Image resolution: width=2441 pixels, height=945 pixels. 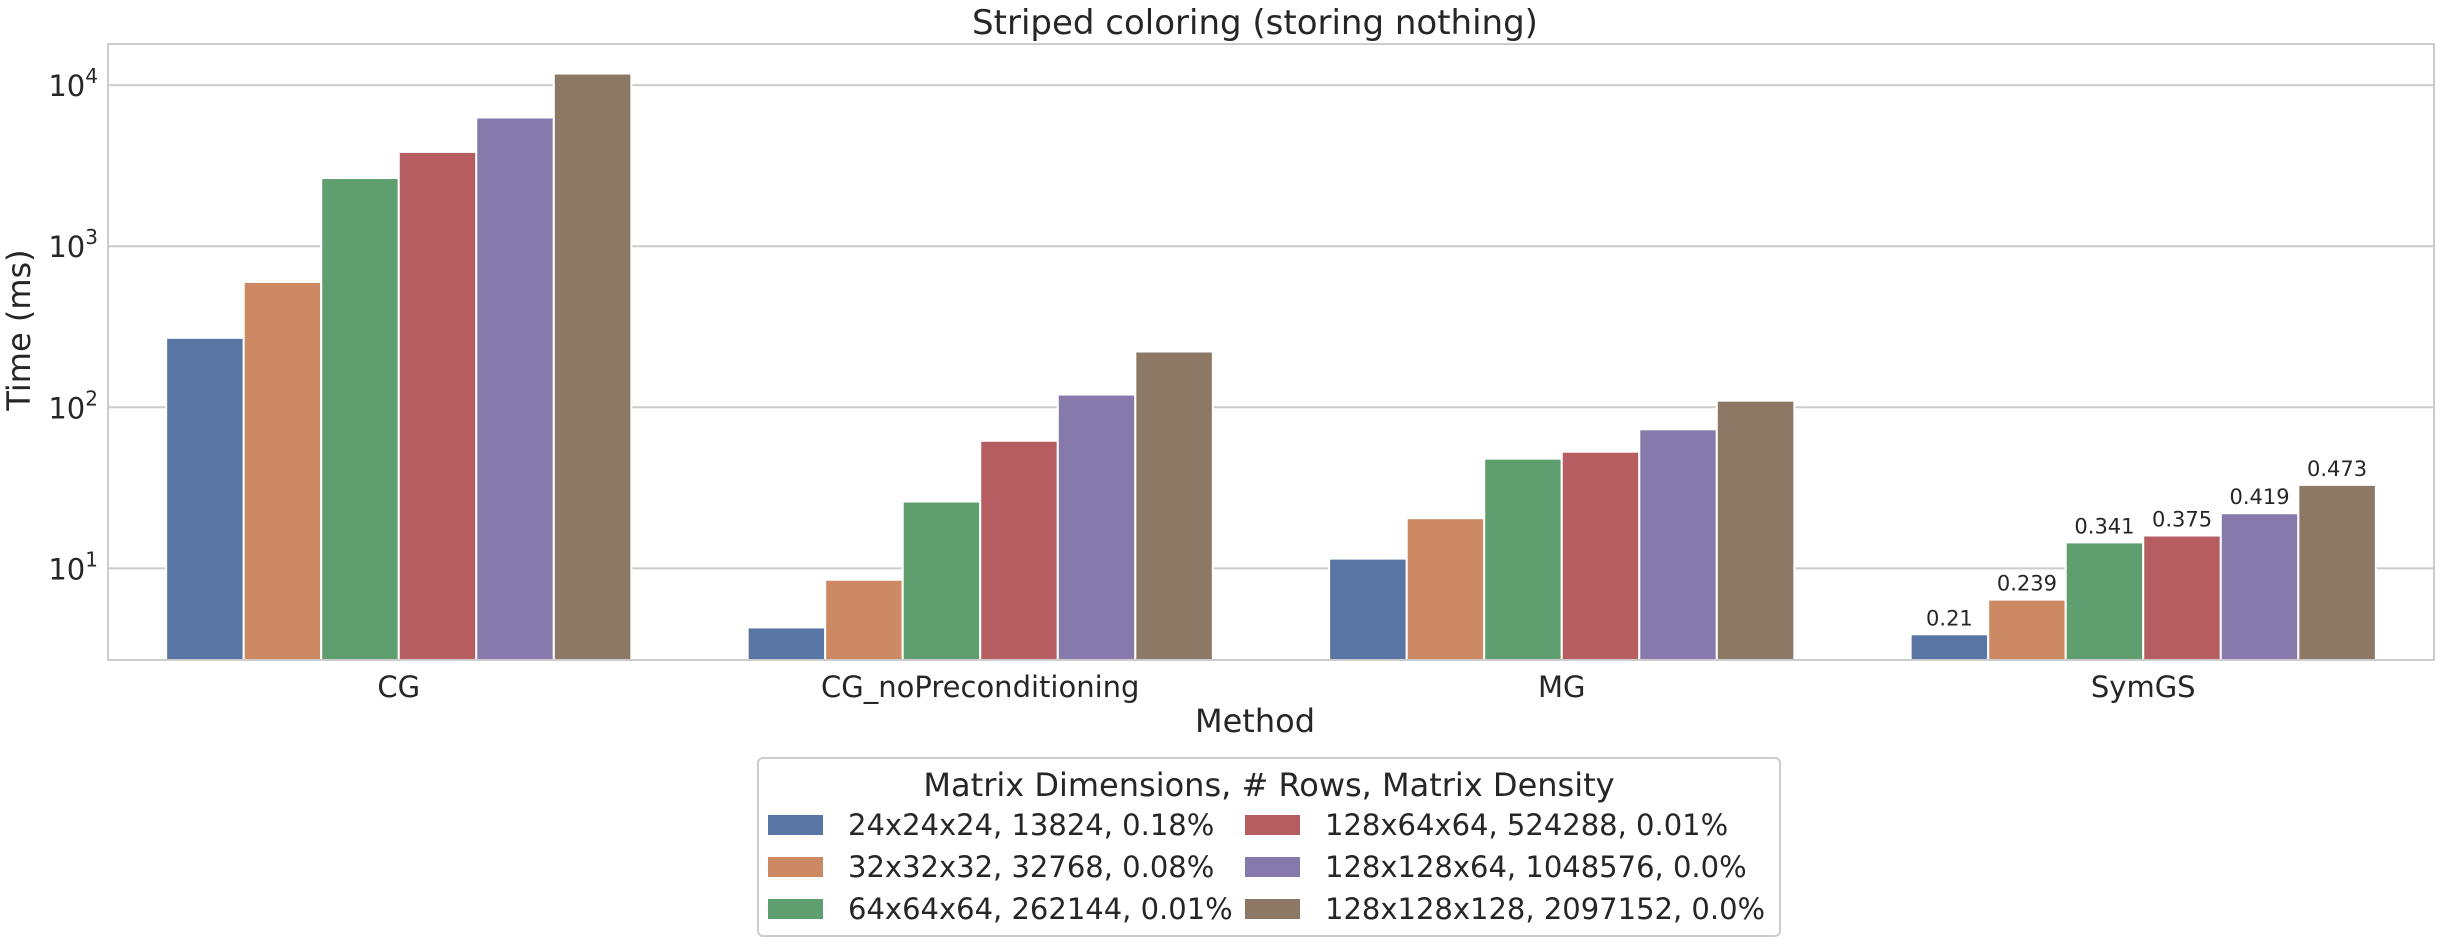 I want to click on x-axis-ticks: CG CG_noPreconditioning MG SymGS, so click(x=1286, y=687).